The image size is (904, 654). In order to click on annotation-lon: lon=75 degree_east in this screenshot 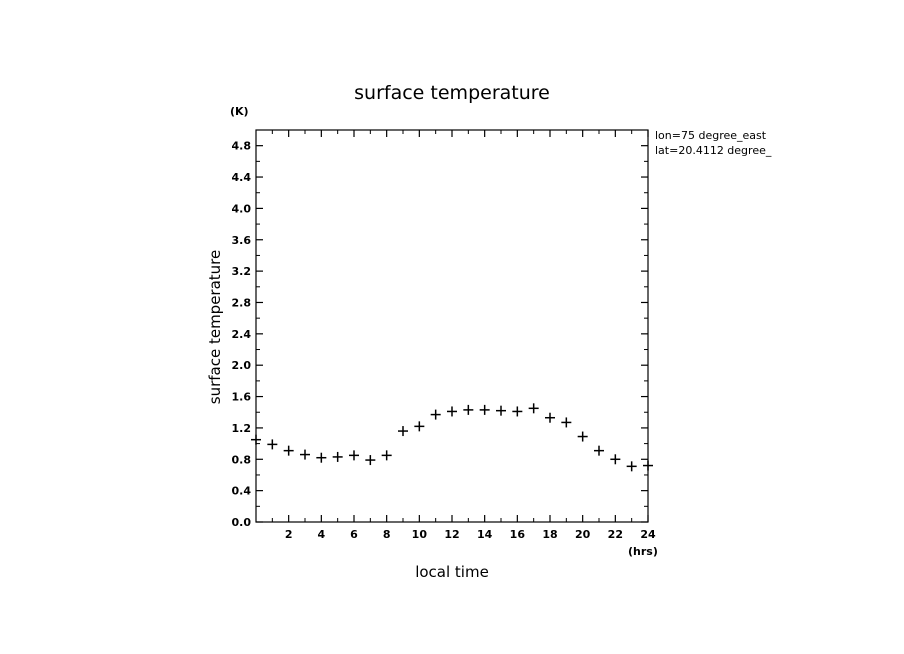, I will do `click(711, 135)`.